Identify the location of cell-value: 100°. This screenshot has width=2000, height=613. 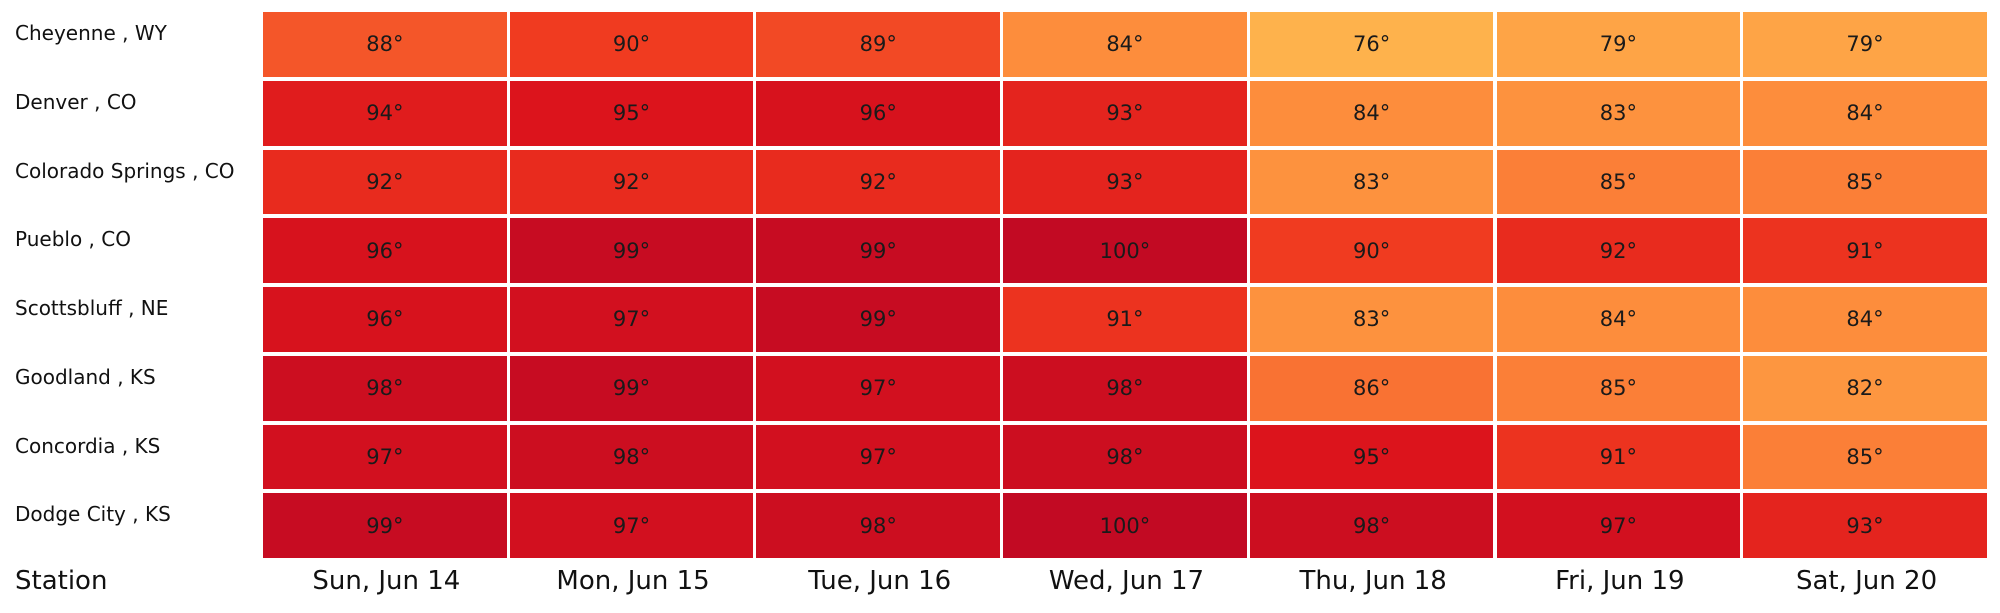
(1125, 525).